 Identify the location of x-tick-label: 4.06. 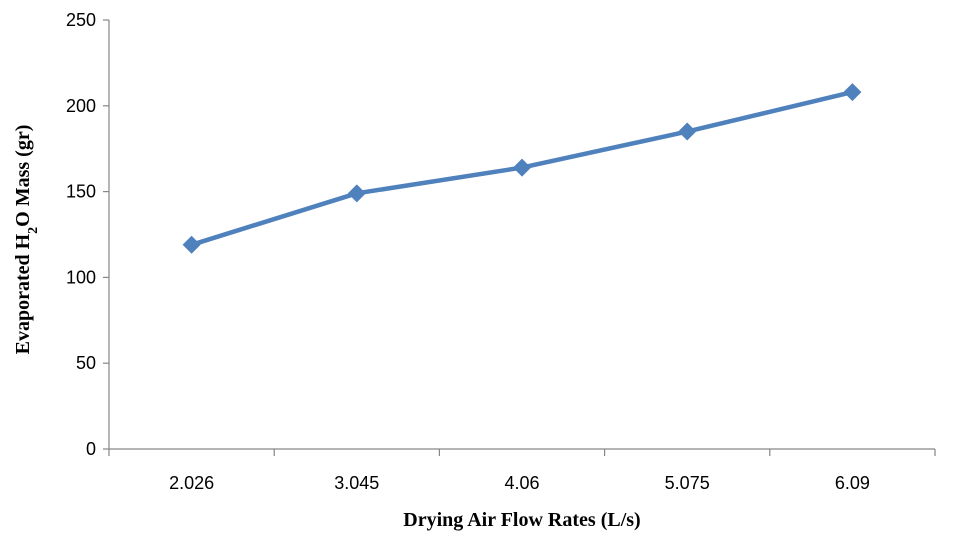
(521, 483).